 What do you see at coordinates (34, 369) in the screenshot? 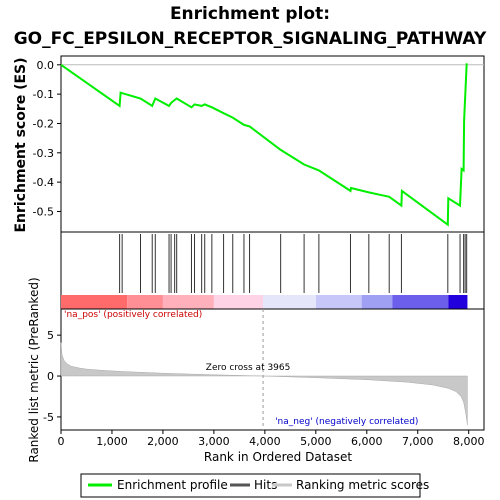
I see `bottom-y-axis-label: Ranked list metric (PreRanked)` at bounding box center [34, 369].